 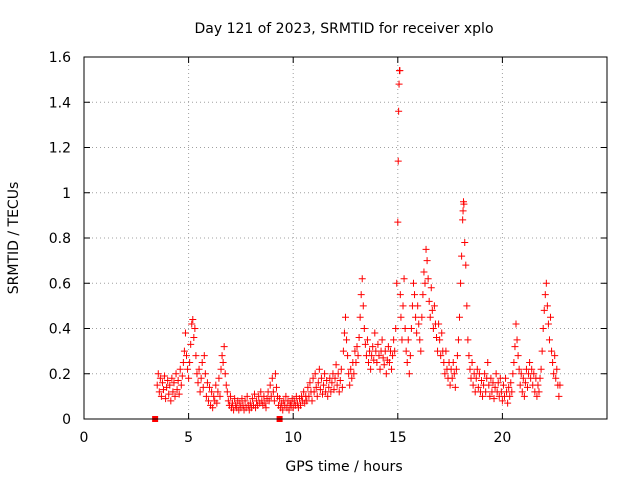 What do you see at coordinates (84, 438) in the screenshot?
I see `x-tick-label: 0` at bounding box center [84, 438].